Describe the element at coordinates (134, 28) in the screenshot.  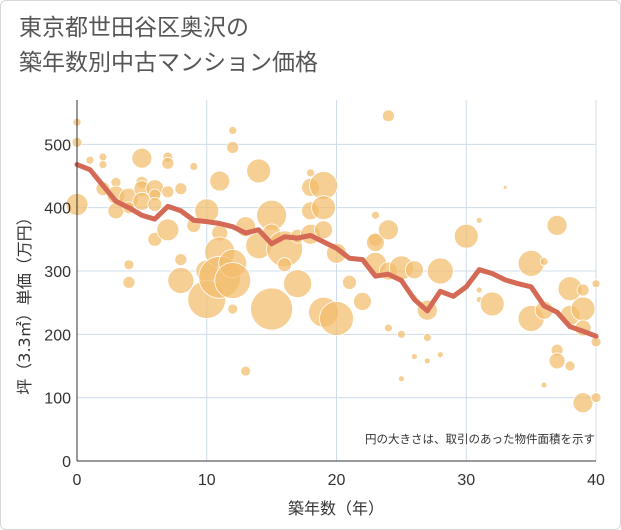
I see `chart-title-line-1: 東京都世田谷区奥沢の` at that location.